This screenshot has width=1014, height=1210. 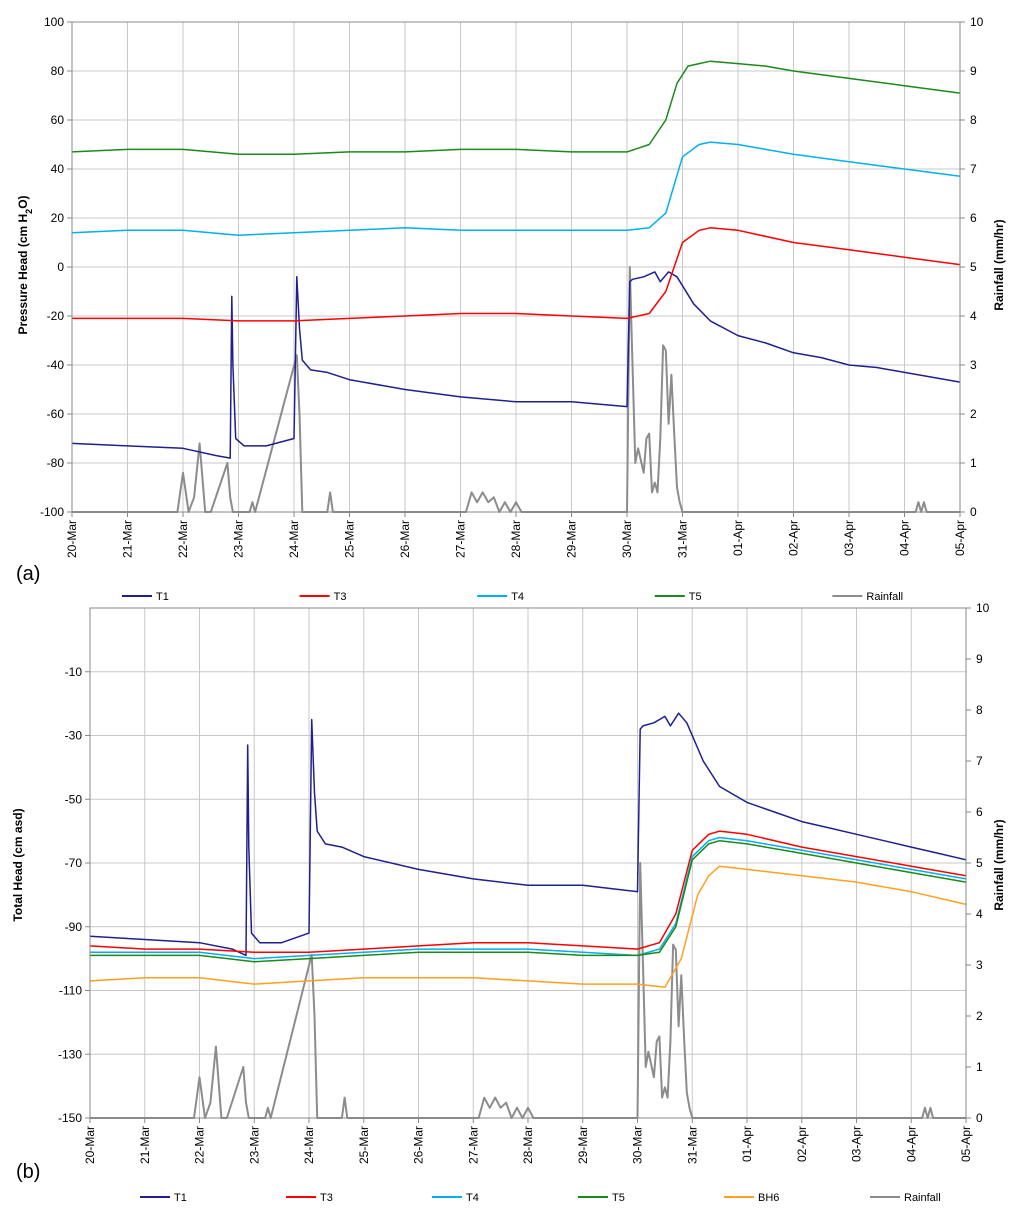 What do you see at coordinates (516, 188) in the screenshot?
I see `series-line-t4` at bounding box center [516, 188].